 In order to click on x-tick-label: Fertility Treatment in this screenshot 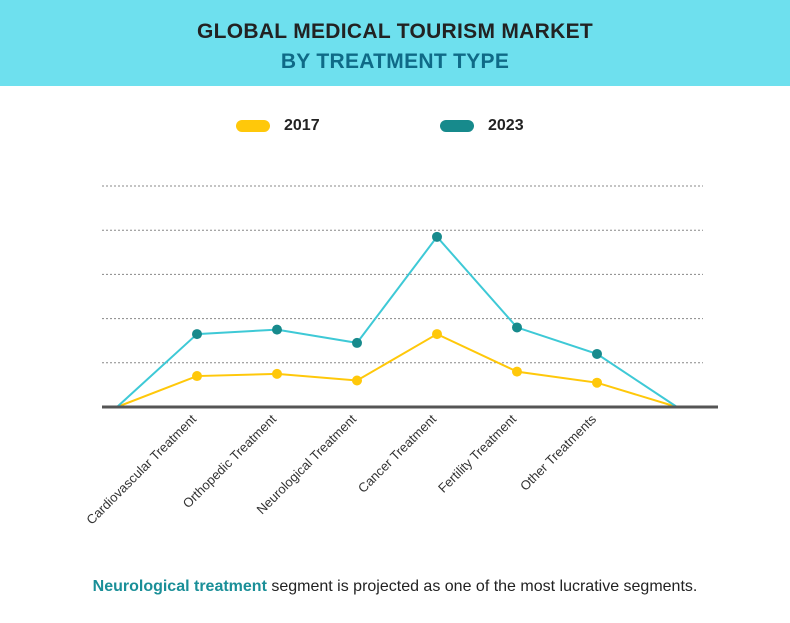, I will do `click(477, 453)`.